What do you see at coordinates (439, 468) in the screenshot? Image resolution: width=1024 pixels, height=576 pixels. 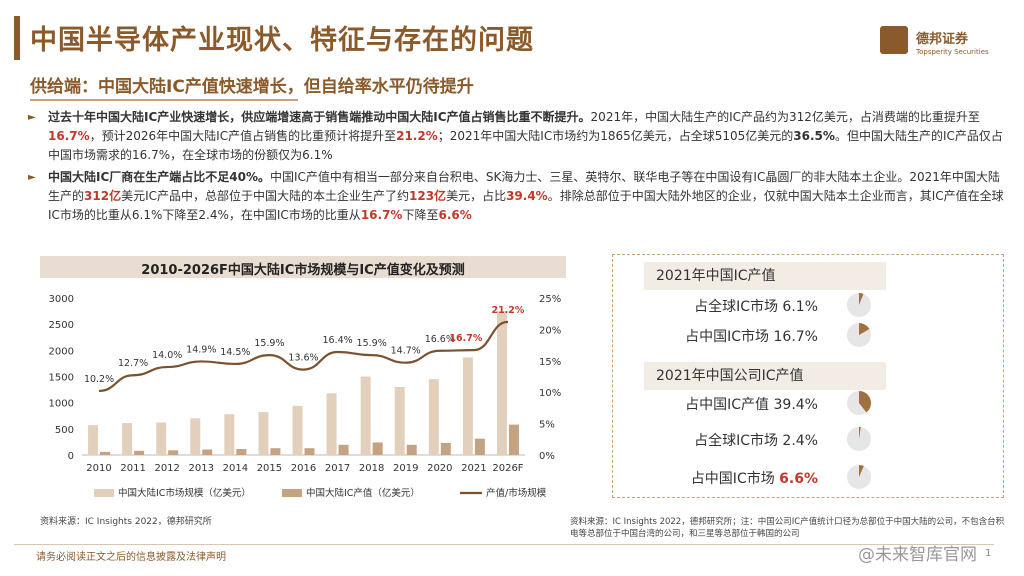 I see `x-tick-label: 2020` at bounding box center [439, 468].